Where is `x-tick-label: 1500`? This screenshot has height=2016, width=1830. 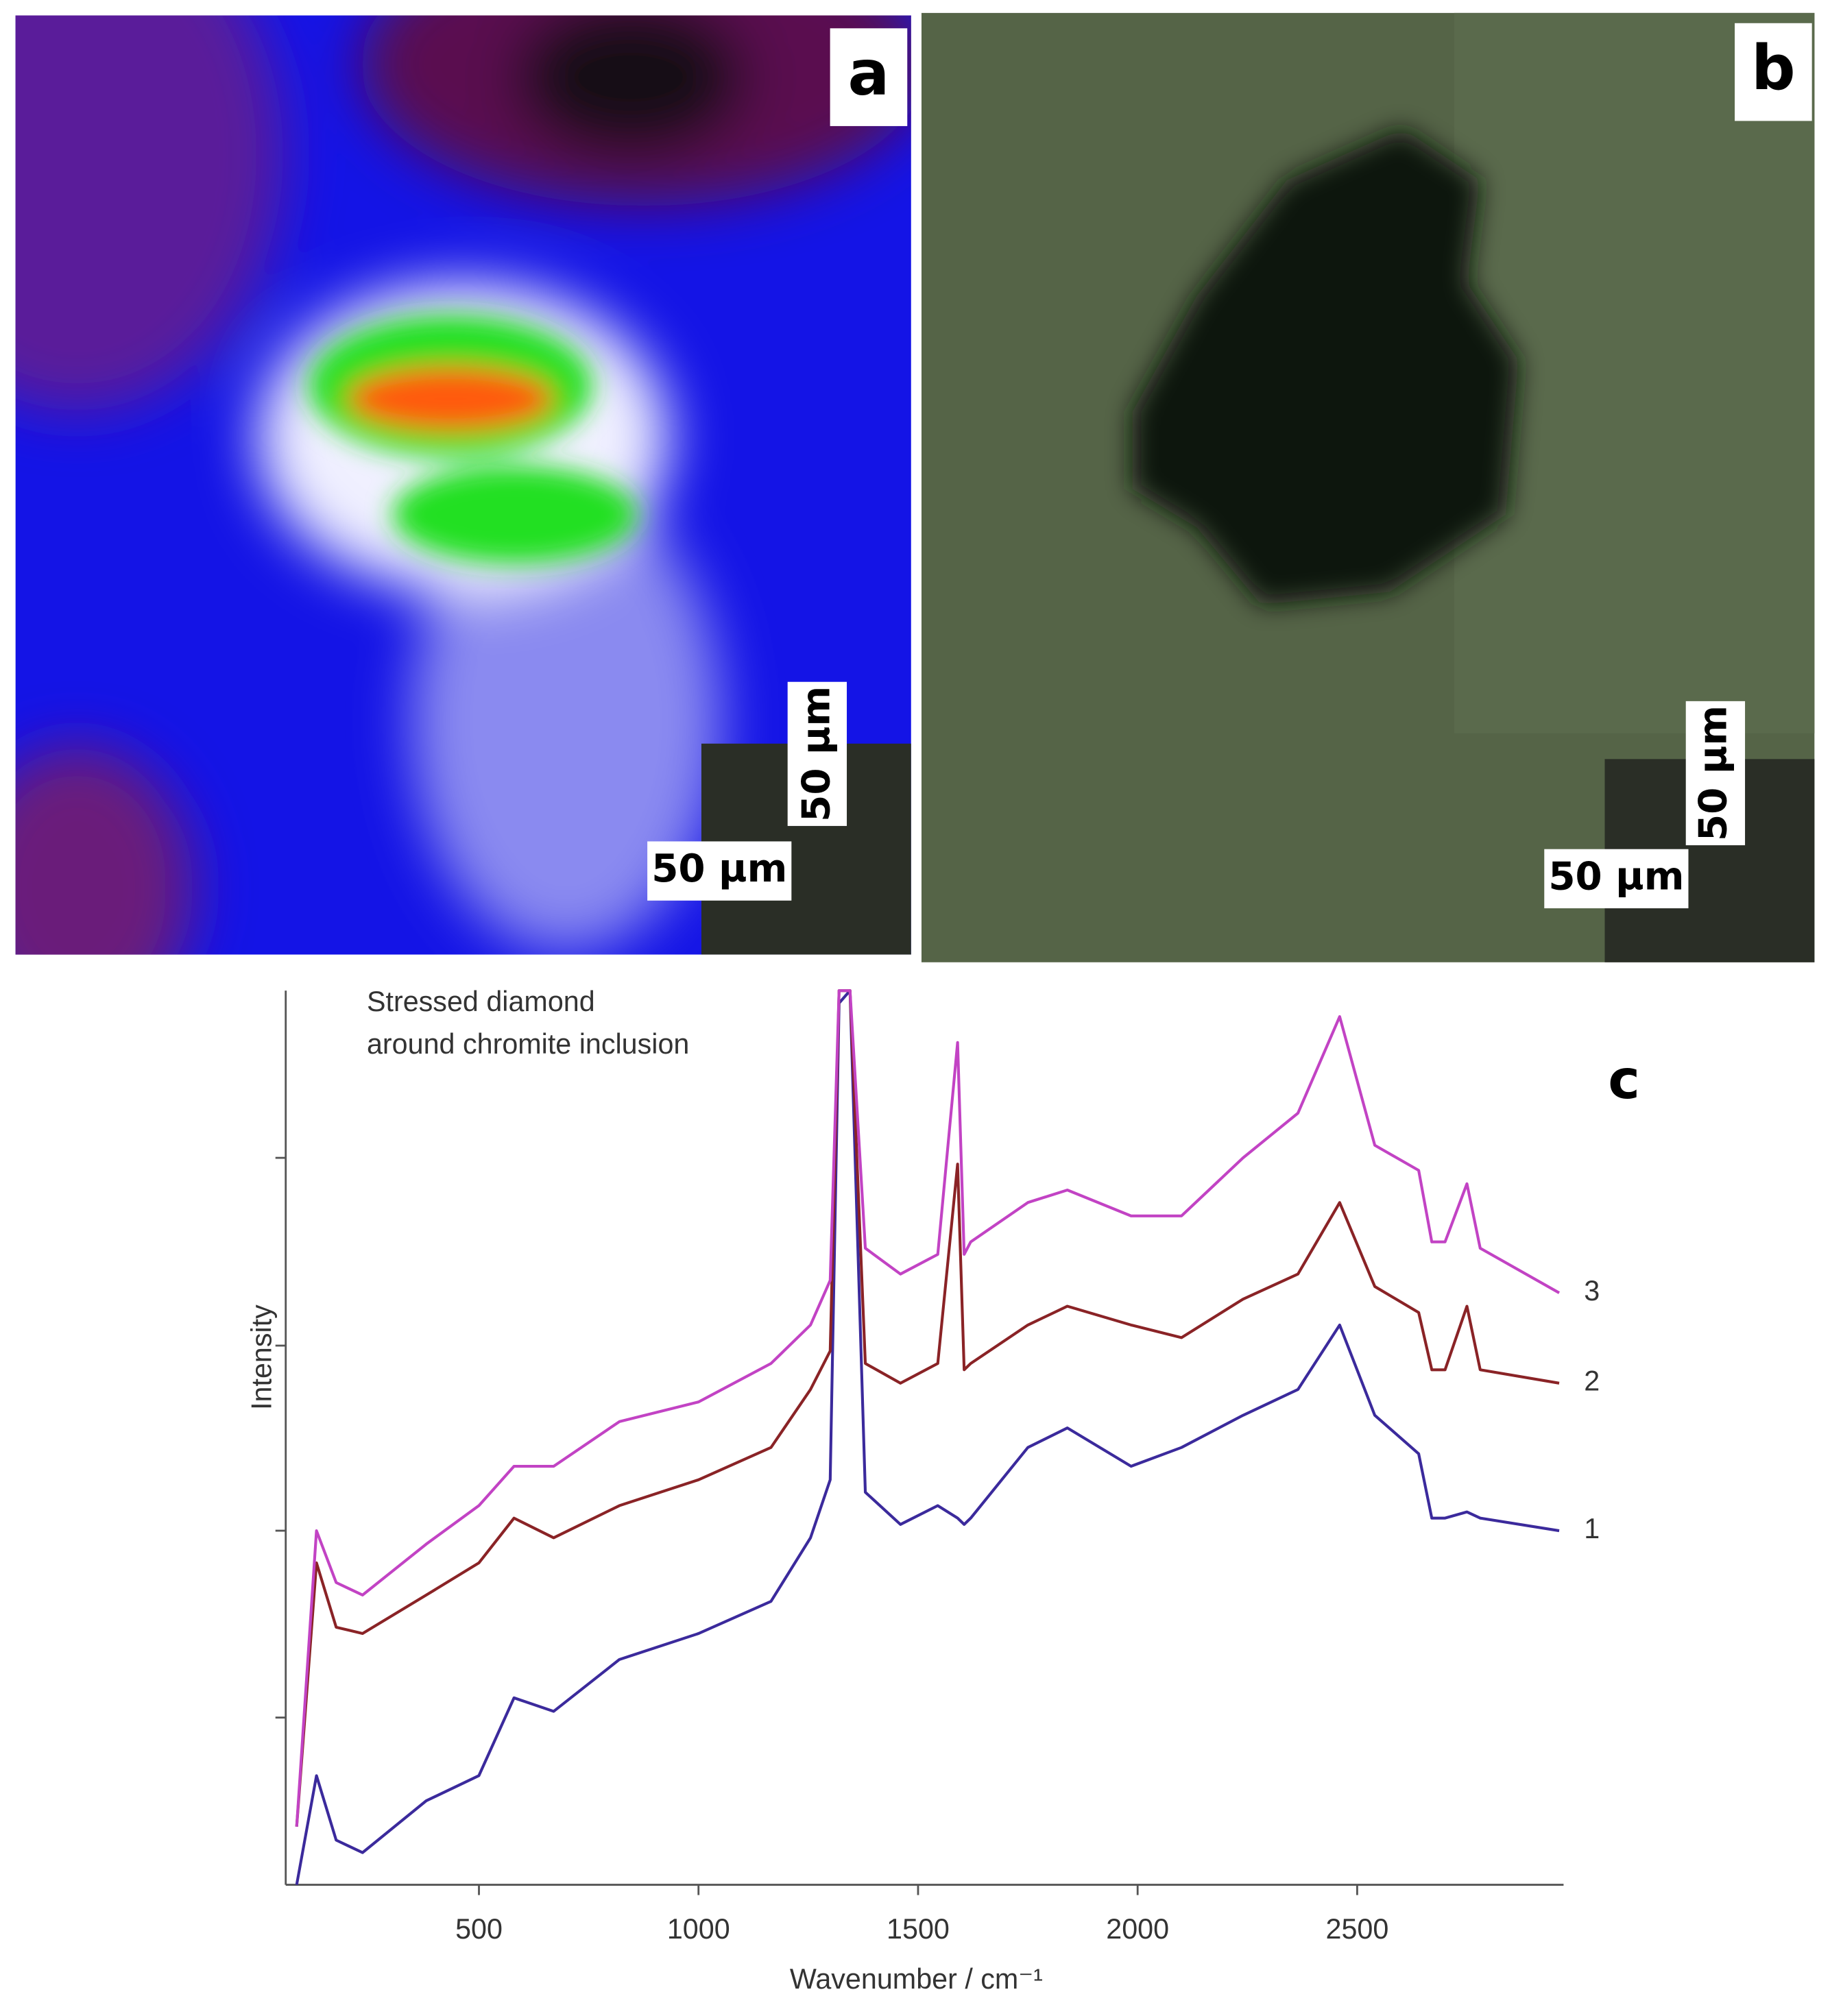 x-tick-label: 1500 is located at coordinates (918, 1929).